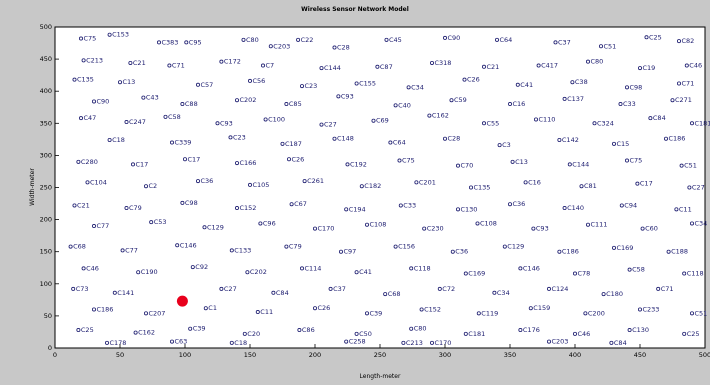 This screenshot has width=710, height=385. Describe the element at coordinates (295, 104) in the screenshot. I see `sensor-node-label: C85` at that location.